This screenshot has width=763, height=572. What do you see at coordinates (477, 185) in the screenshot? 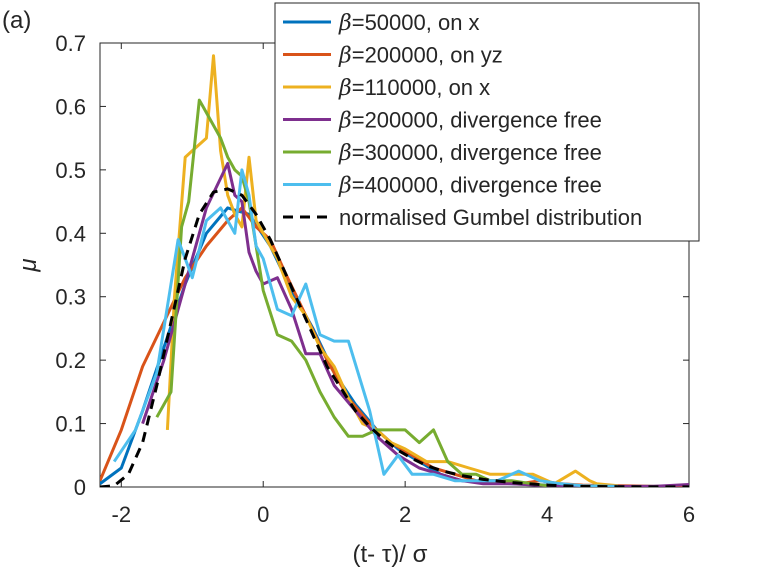
I see `legend-text: =400000, divergence free` at bounding box center [477, 185].